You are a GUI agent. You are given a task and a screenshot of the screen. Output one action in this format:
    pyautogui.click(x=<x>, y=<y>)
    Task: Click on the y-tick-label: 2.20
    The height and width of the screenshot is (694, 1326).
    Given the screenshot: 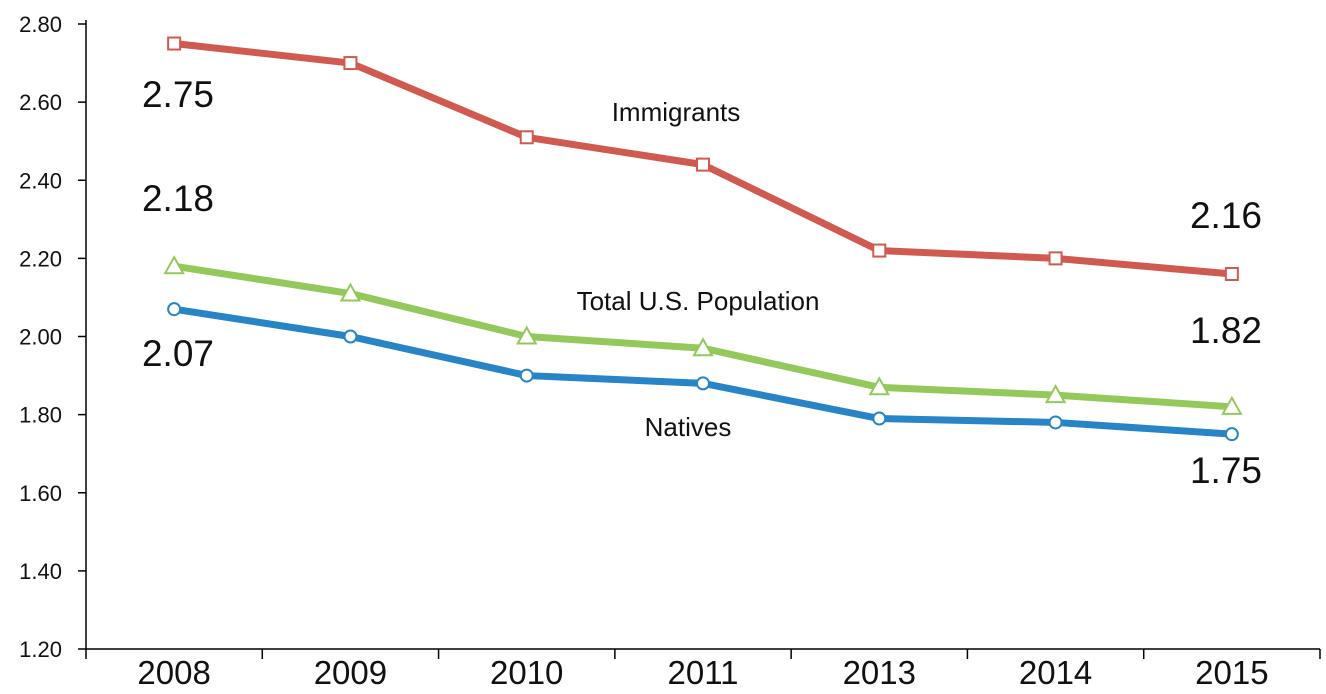 What is the action you would take?
    pyautogui.click(x=40, y=258)
    